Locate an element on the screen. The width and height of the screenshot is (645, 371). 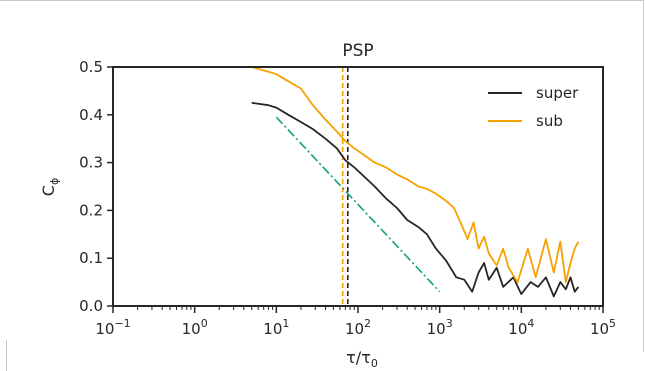
legend-label-sub: sub is located at coordinates (549, 121).